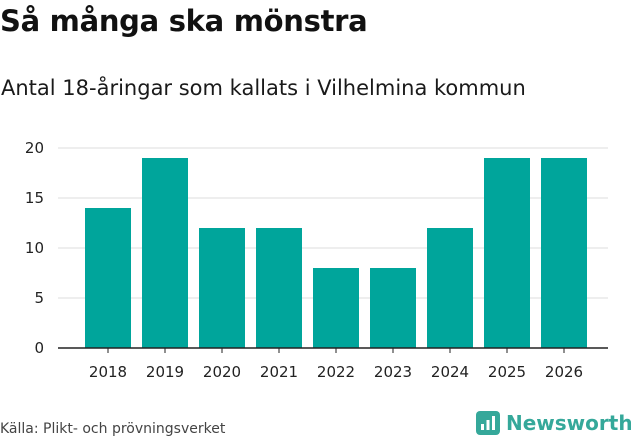 This screenshot has width=631, height=439. Describe the element at coordinates (222, 372) in the screenshot. I see `x-tick-label: 2020` at that location.